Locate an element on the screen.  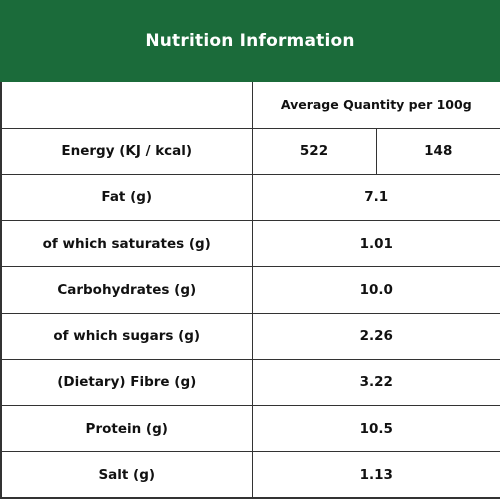
row-value: 1.13 is located at coordinates (375, 475).